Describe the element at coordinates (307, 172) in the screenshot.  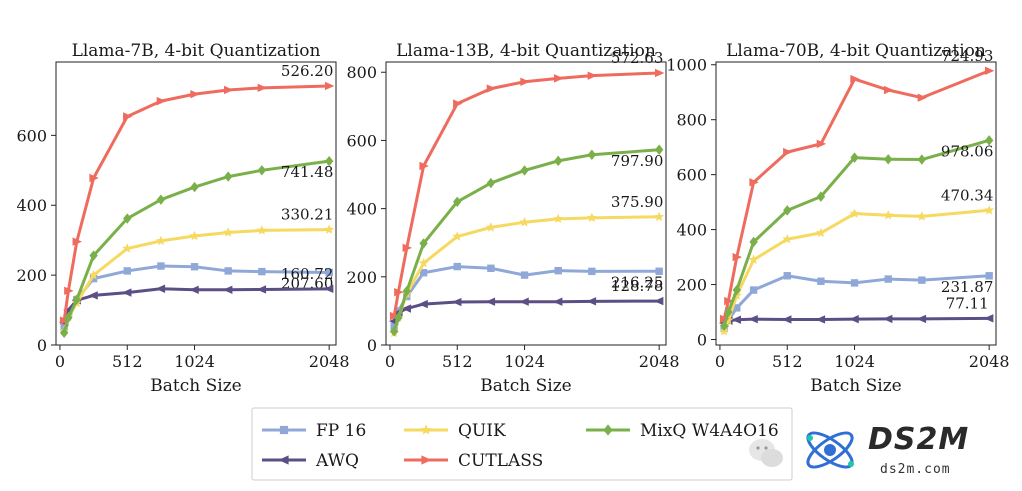
I see `end-value-label: 741.48` at that location.